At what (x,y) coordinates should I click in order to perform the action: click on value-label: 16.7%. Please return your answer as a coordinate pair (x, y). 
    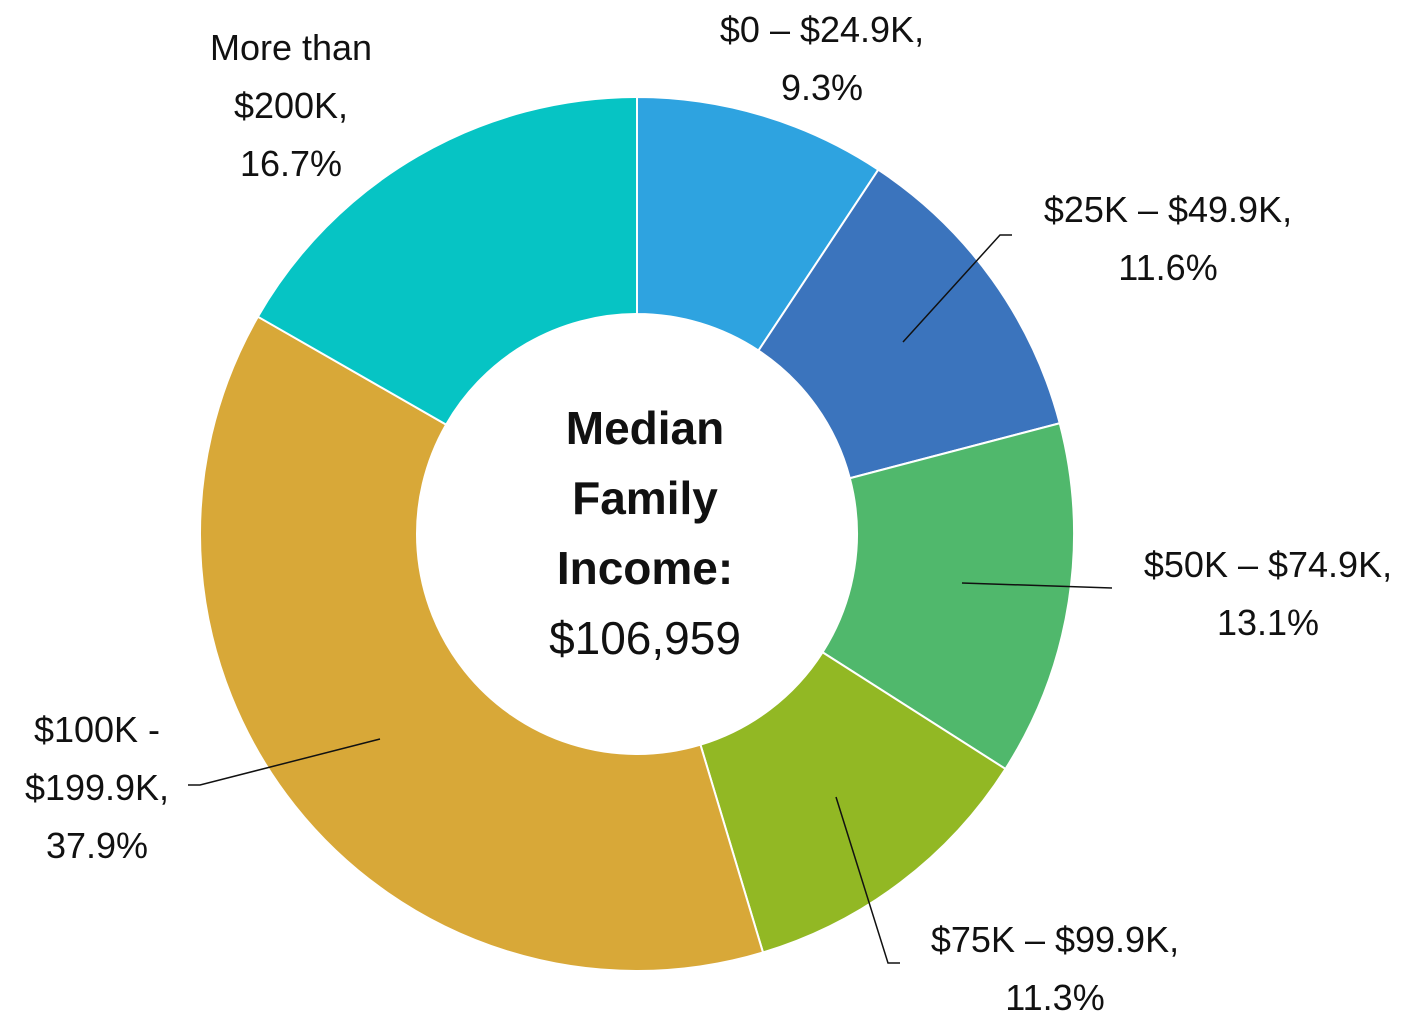
    Looking at the image, I should click on (291, 163).